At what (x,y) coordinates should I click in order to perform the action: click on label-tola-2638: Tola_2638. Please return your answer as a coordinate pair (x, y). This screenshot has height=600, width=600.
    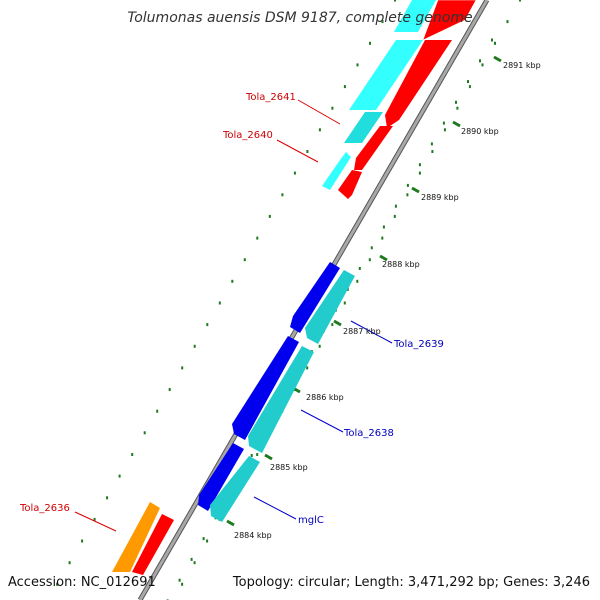
    Looking at the image, I should click on (368, 433).